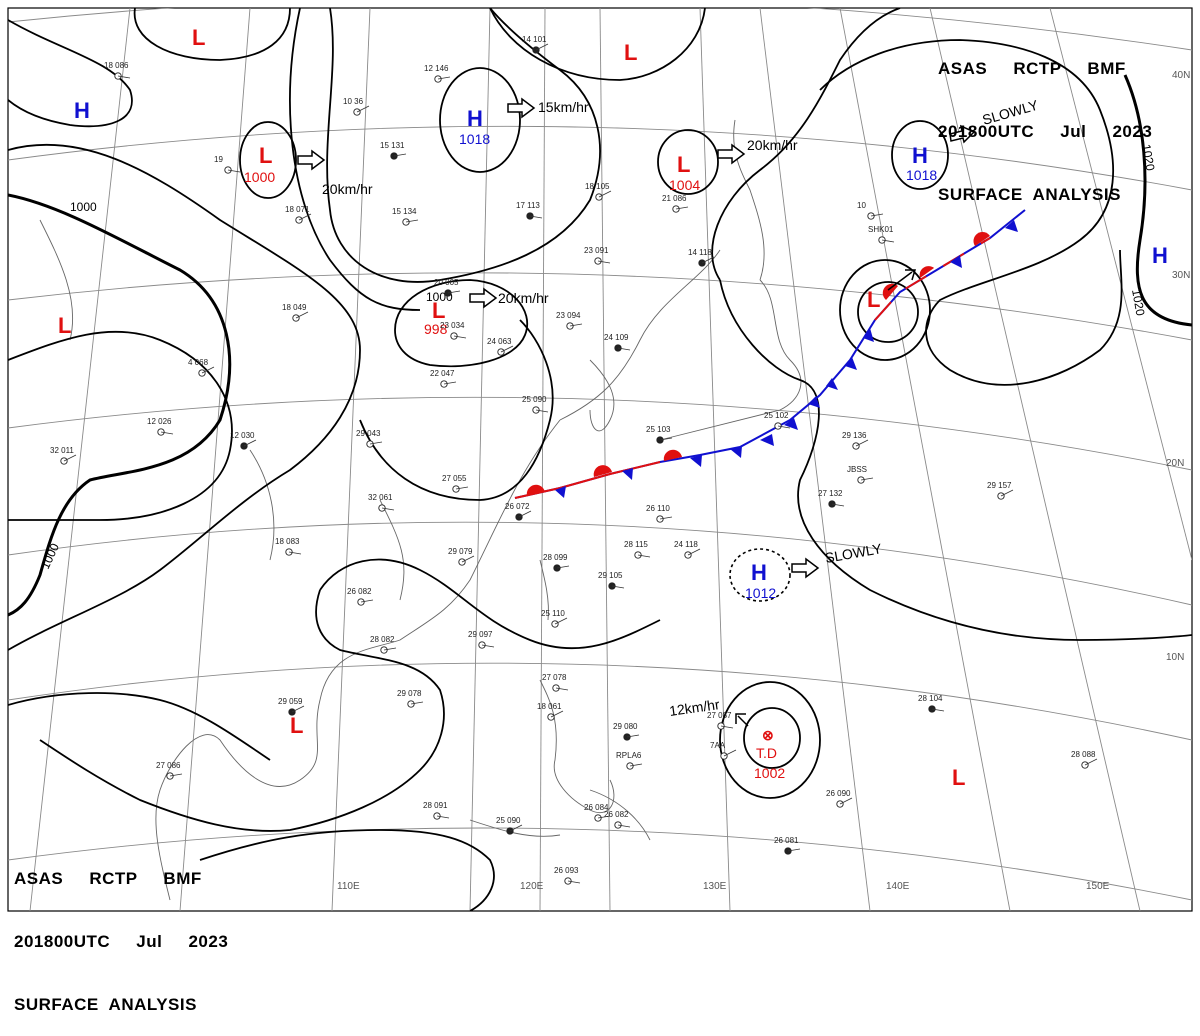  Describe the element at coordinates (1148, 157) in the screenshot. I see `isobar-label-1020-a: 1020` at that location.